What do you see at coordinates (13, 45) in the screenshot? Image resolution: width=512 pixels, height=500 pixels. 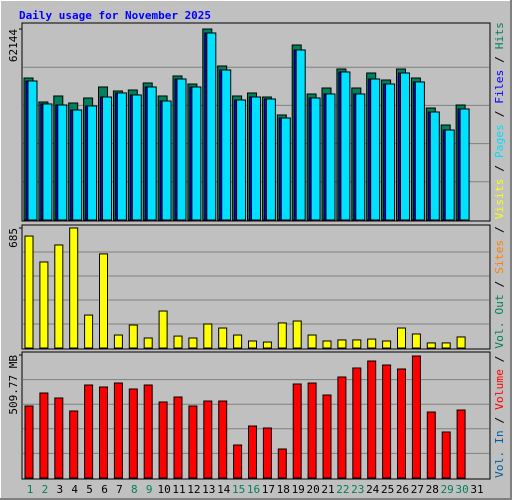 I see `y-max-label: 62144` at bounding box center [13, 45].